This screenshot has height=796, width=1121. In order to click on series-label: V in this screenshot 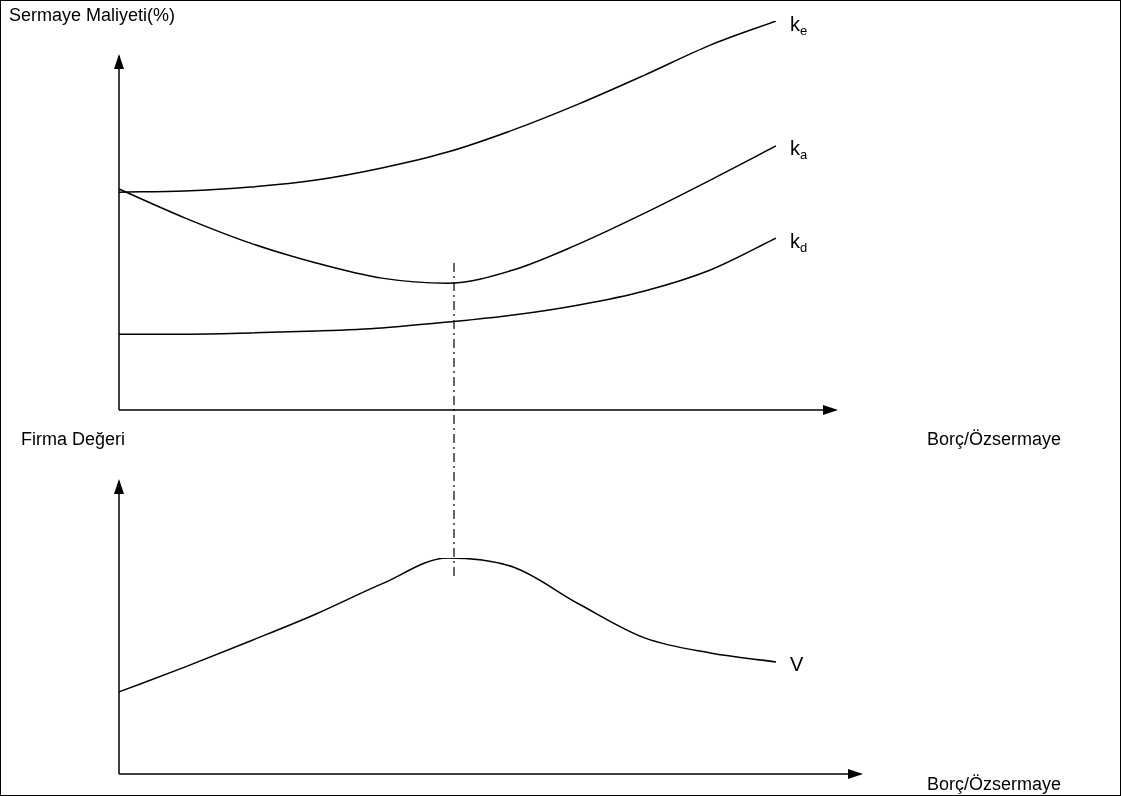, I will do `click(797, 664)`.